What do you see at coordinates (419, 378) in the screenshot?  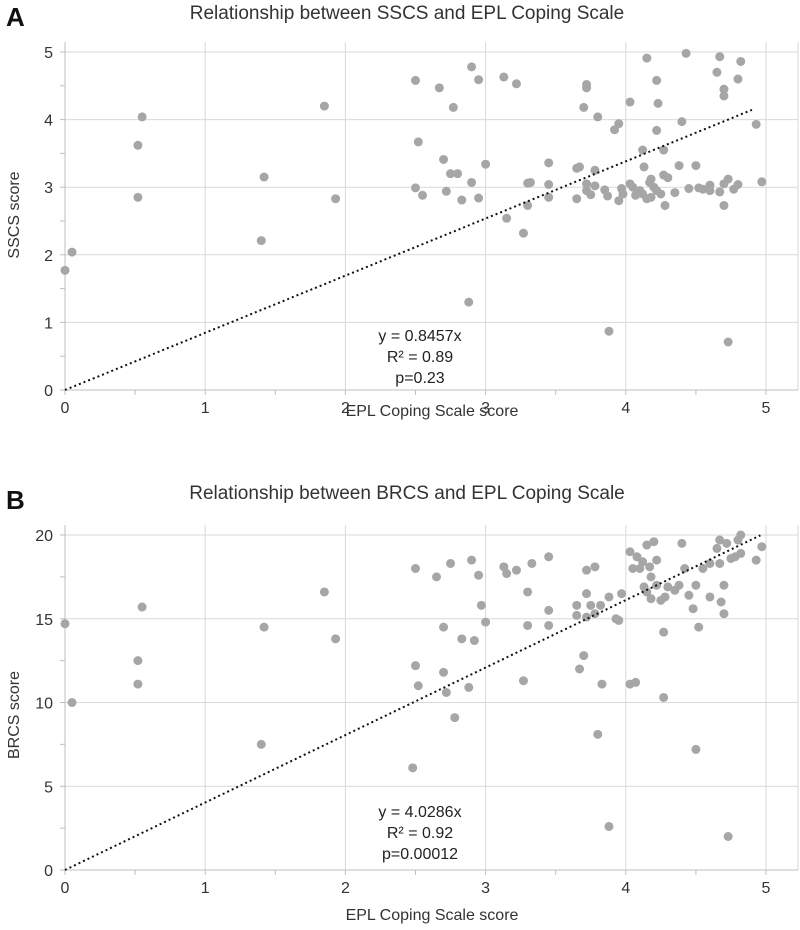 I see `panel-a-p-value: p=0.23` at bounding box center [419, 378].